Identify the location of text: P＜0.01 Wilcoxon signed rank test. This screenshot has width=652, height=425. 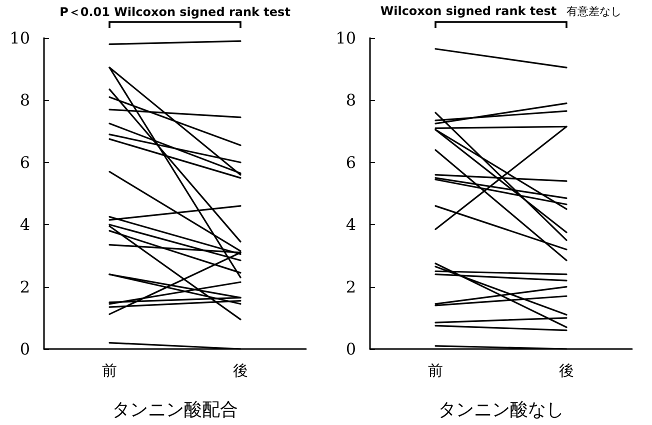
(175, 12).